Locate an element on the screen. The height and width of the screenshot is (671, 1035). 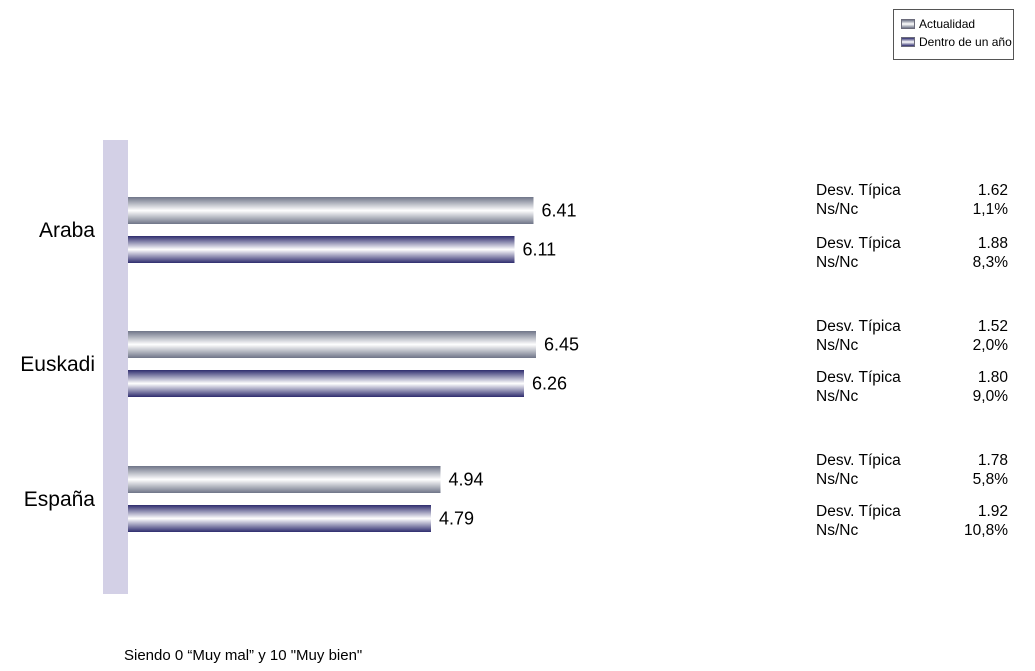
nsnc-row: Ns/Nc 8,3% is located at coordinates (912, 263).